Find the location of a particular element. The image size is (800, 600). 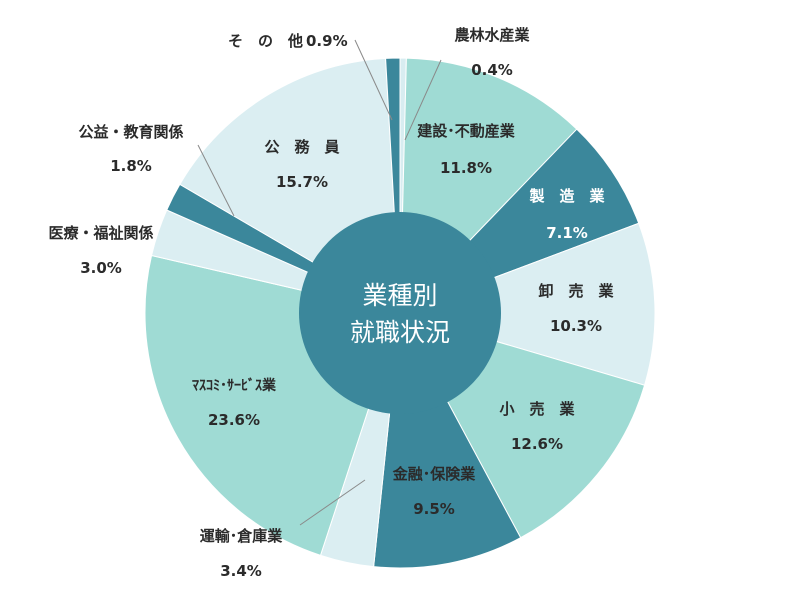

slice-wholesale is located at coordinates (527, 304).